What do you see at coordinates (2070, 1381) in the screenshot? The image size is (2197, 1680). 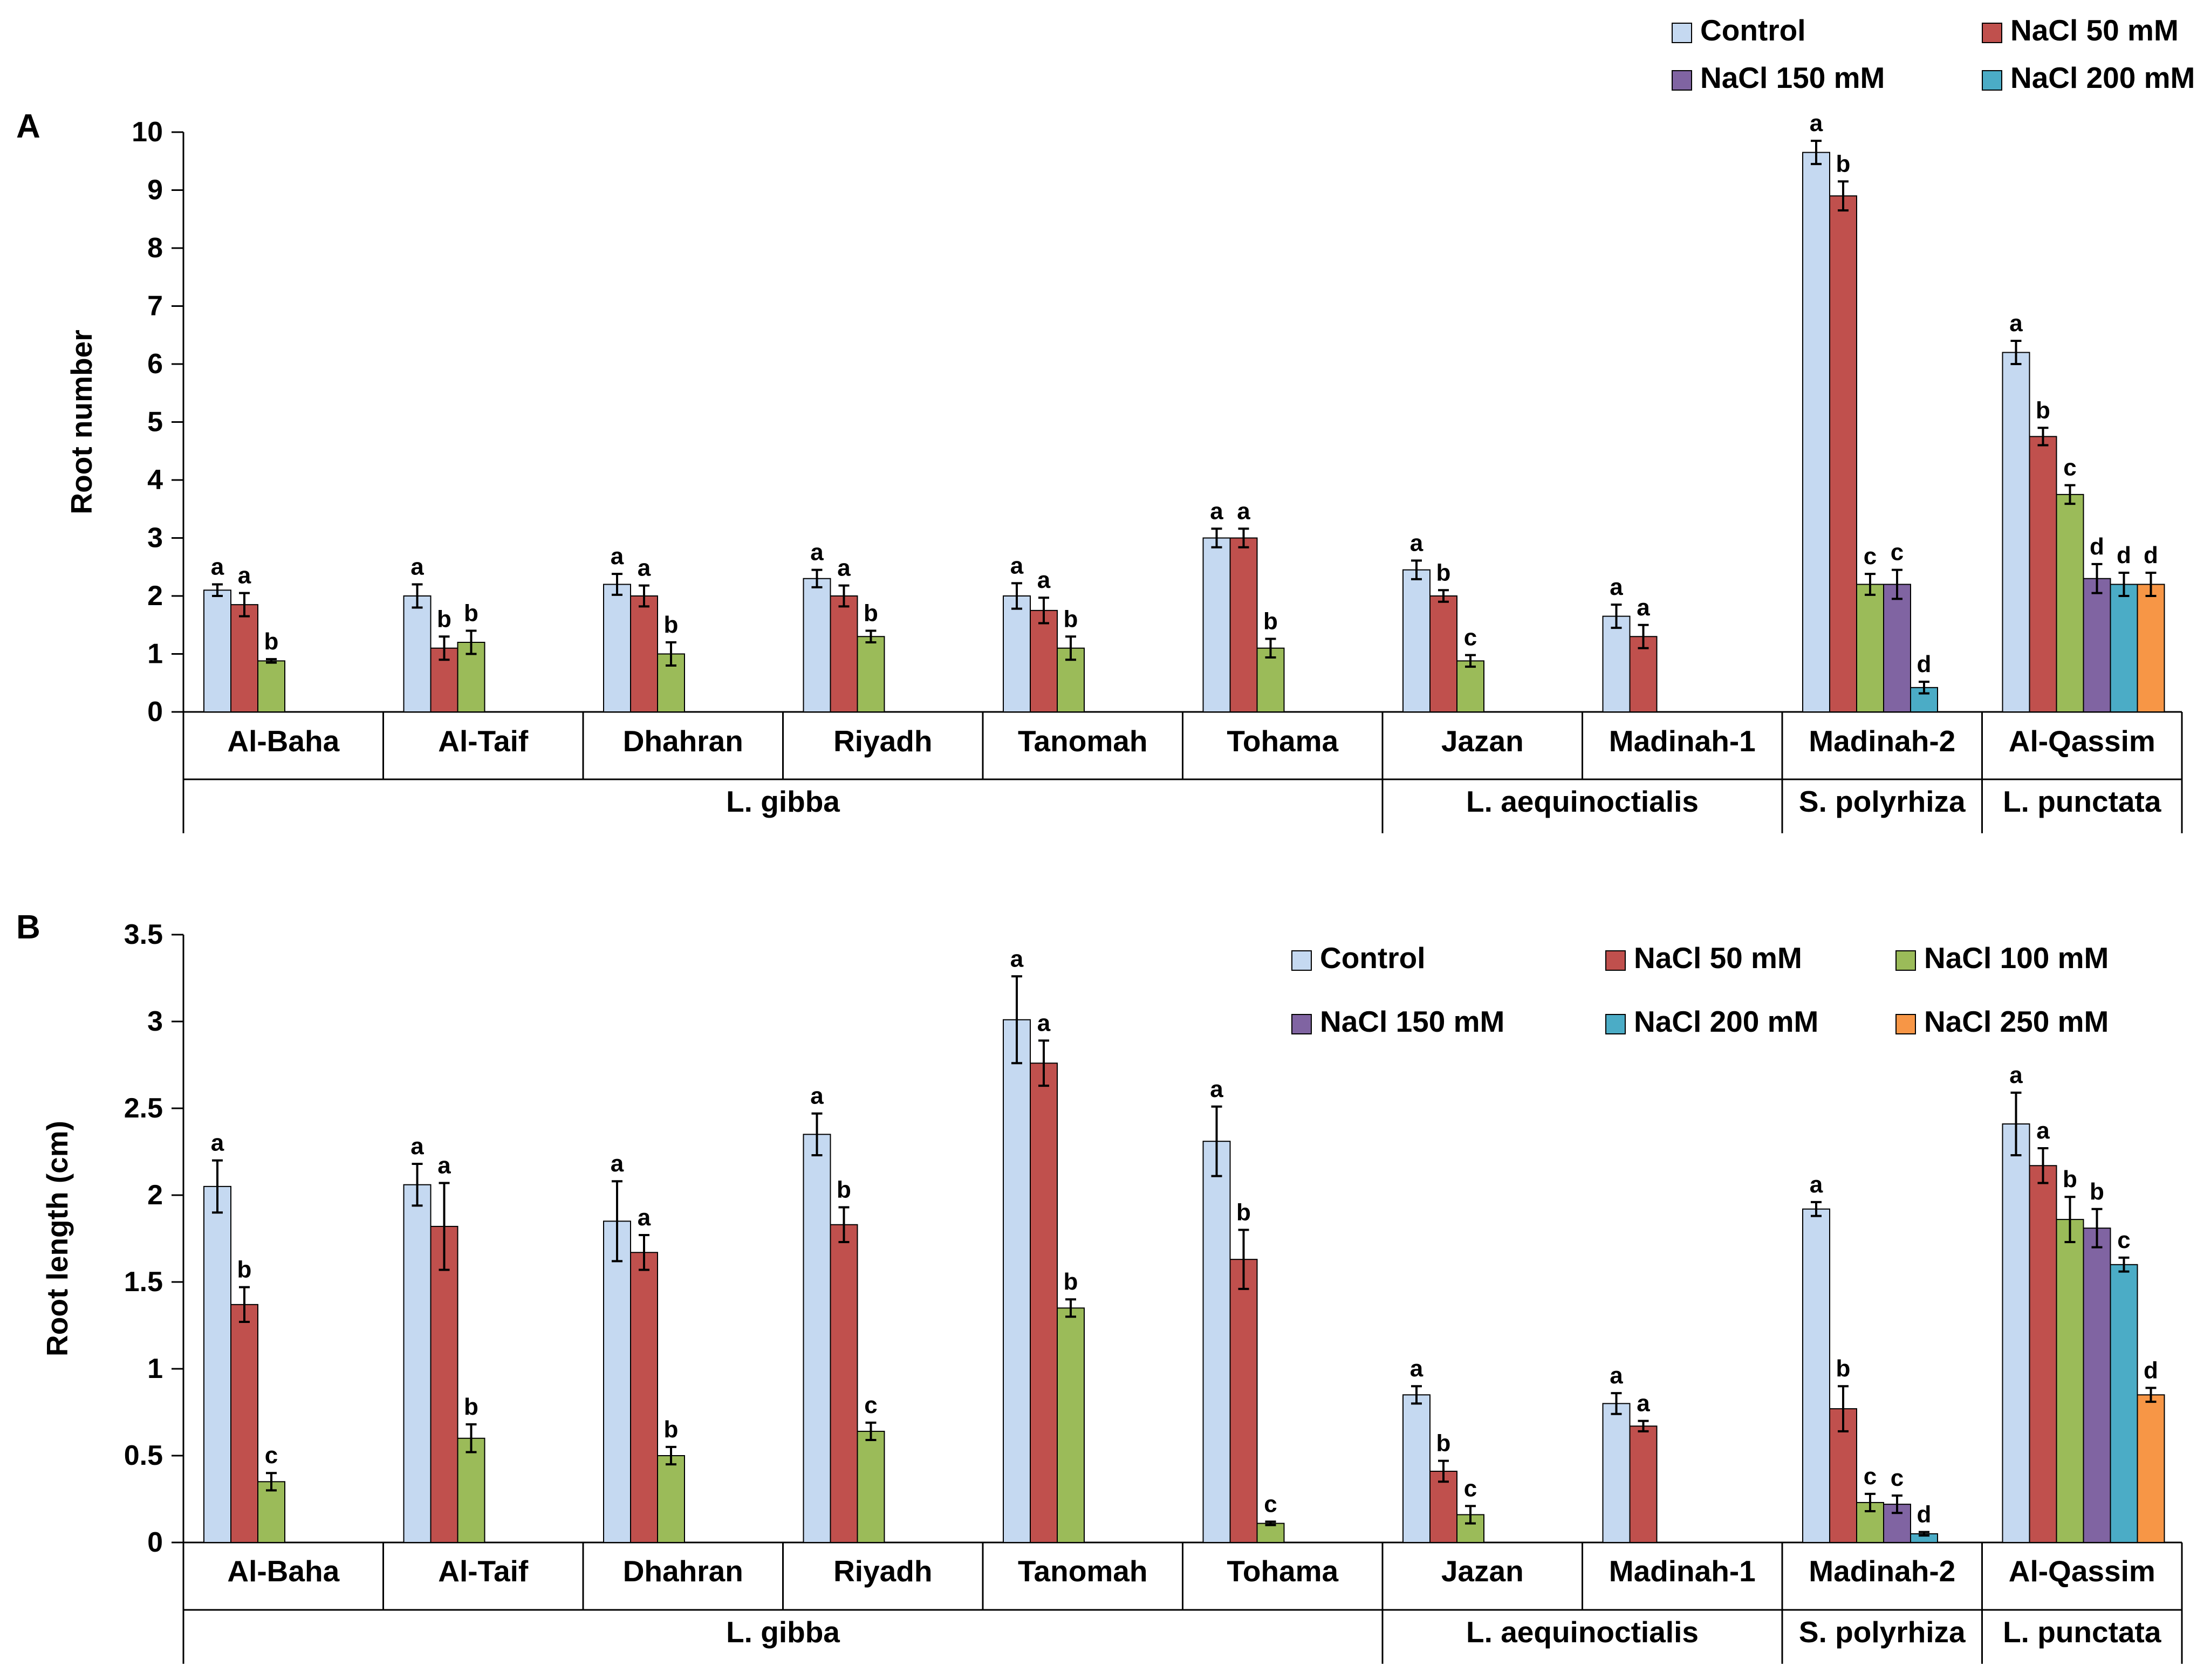 I see `panel-b-bar-al-qassim-nacl-100-mm` at bounding box center [2070, 1381].